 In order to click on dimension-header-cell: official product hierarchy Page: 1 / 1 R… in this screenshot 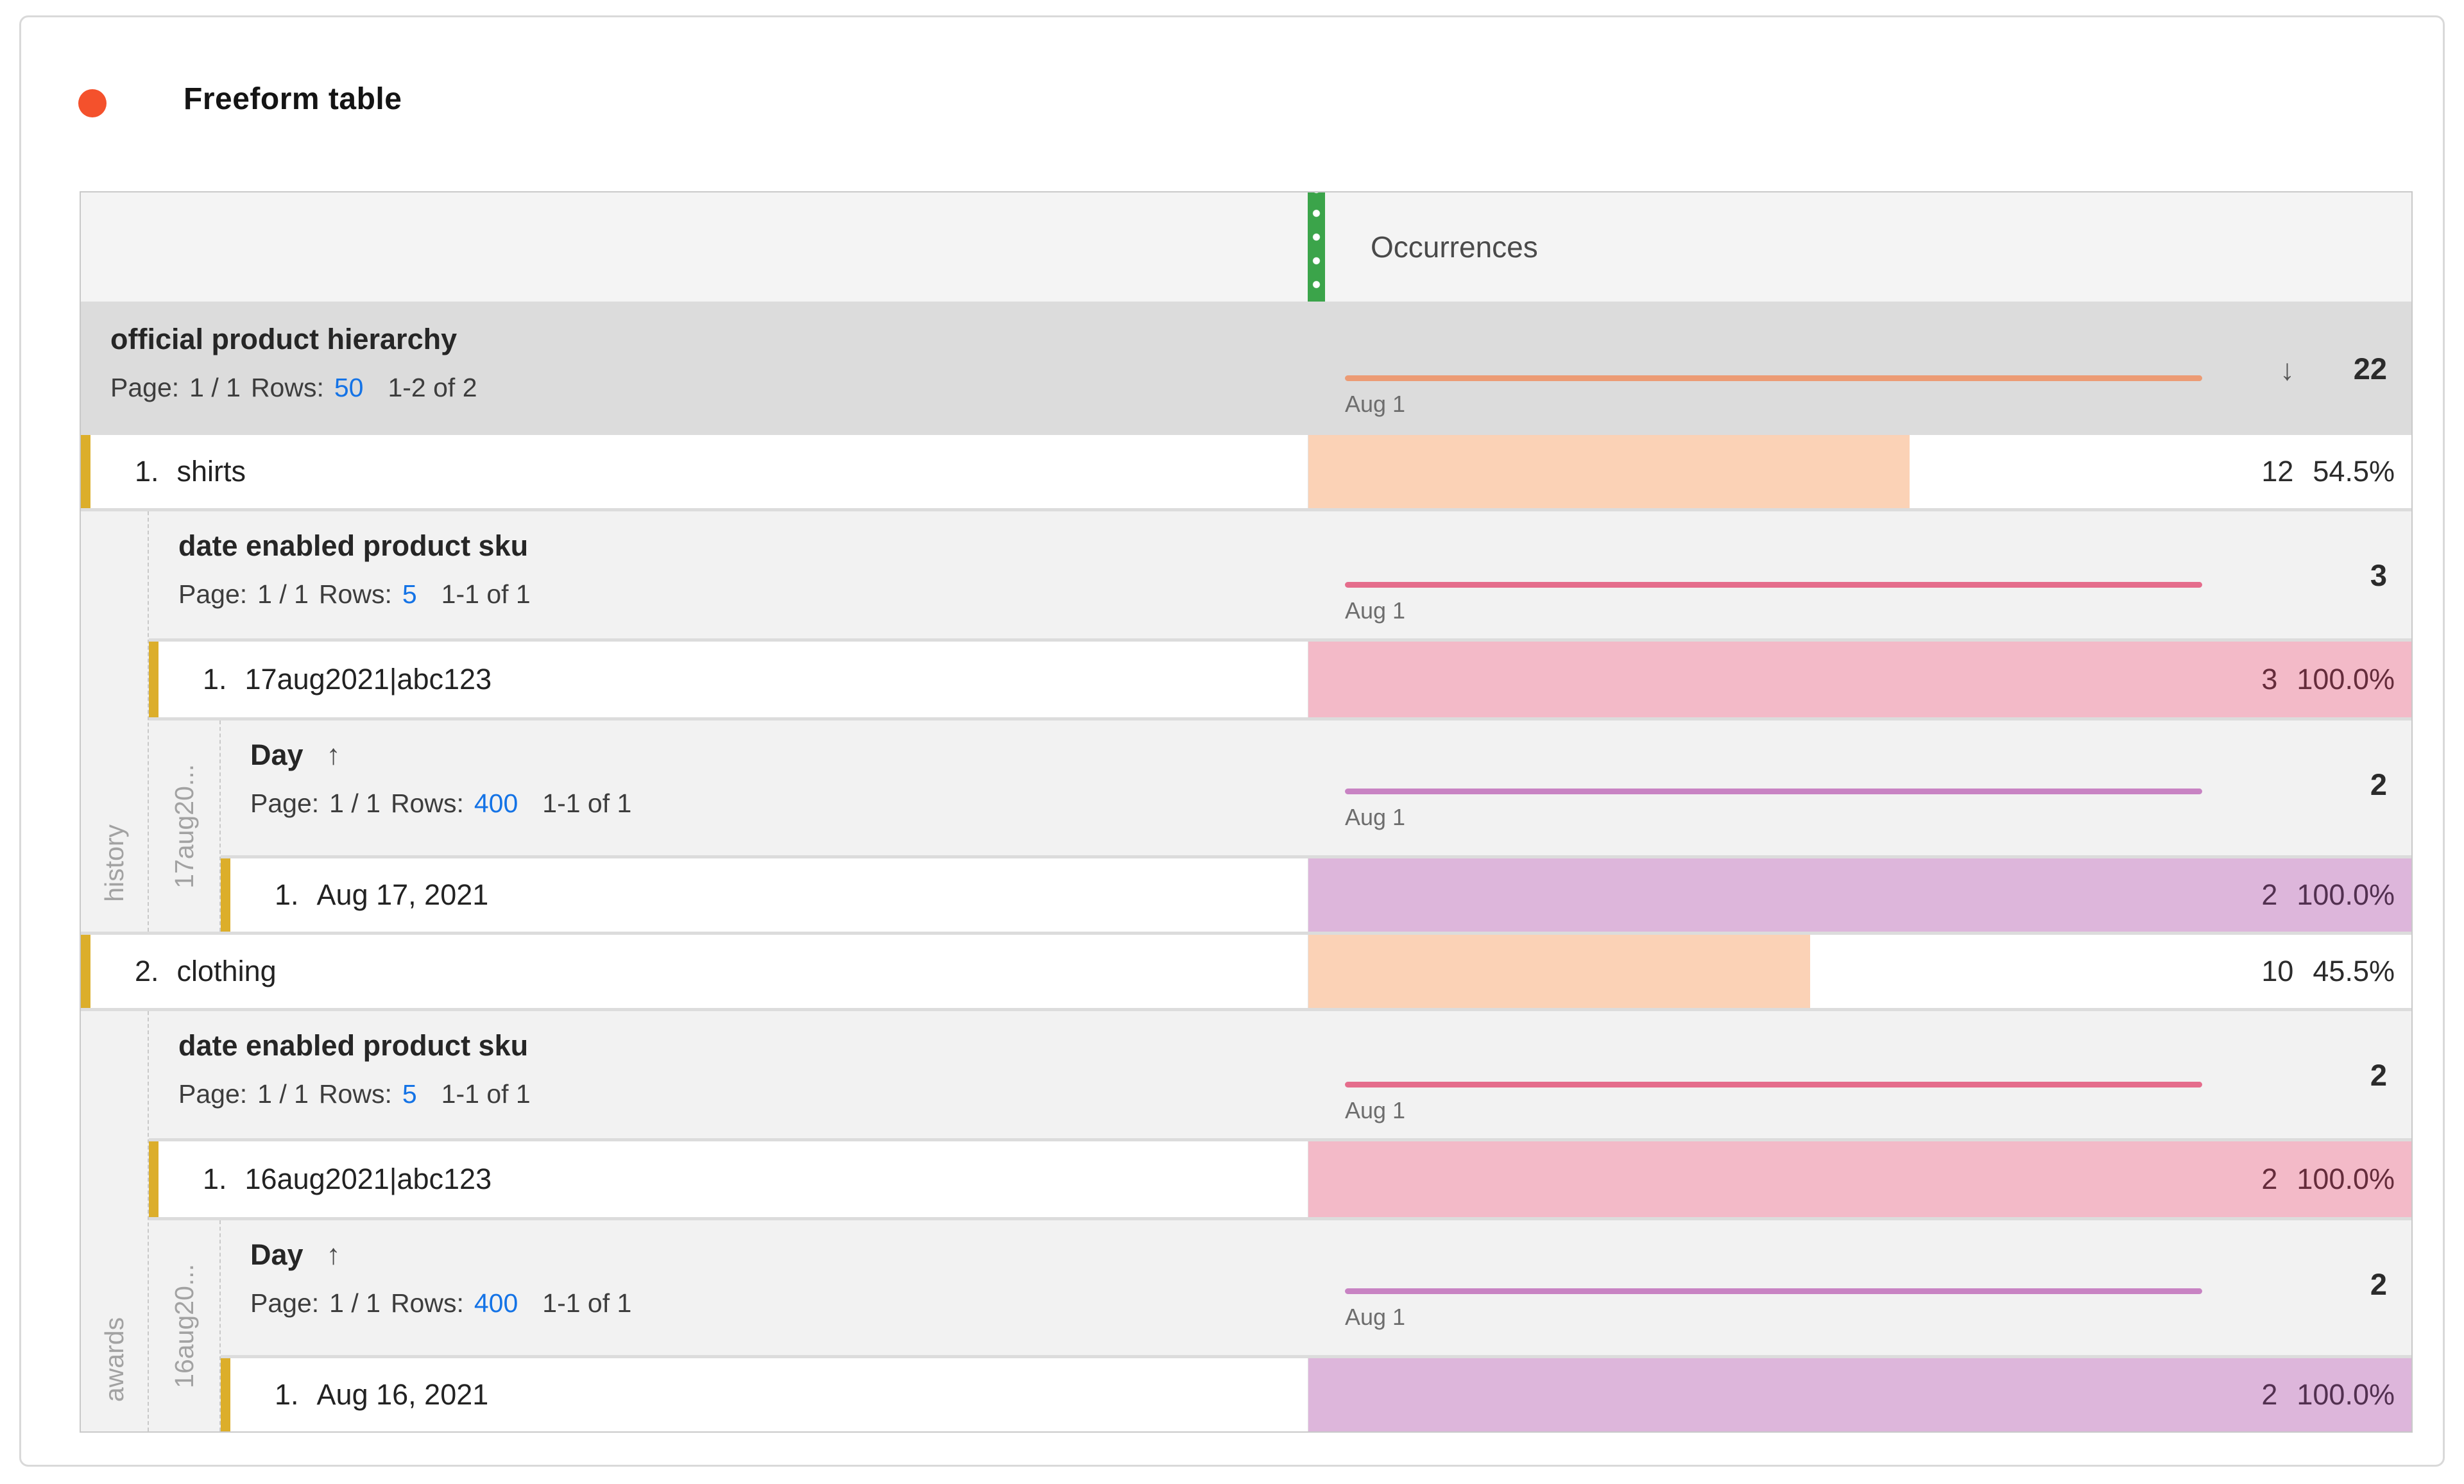, I will do `click(694, 369)`.